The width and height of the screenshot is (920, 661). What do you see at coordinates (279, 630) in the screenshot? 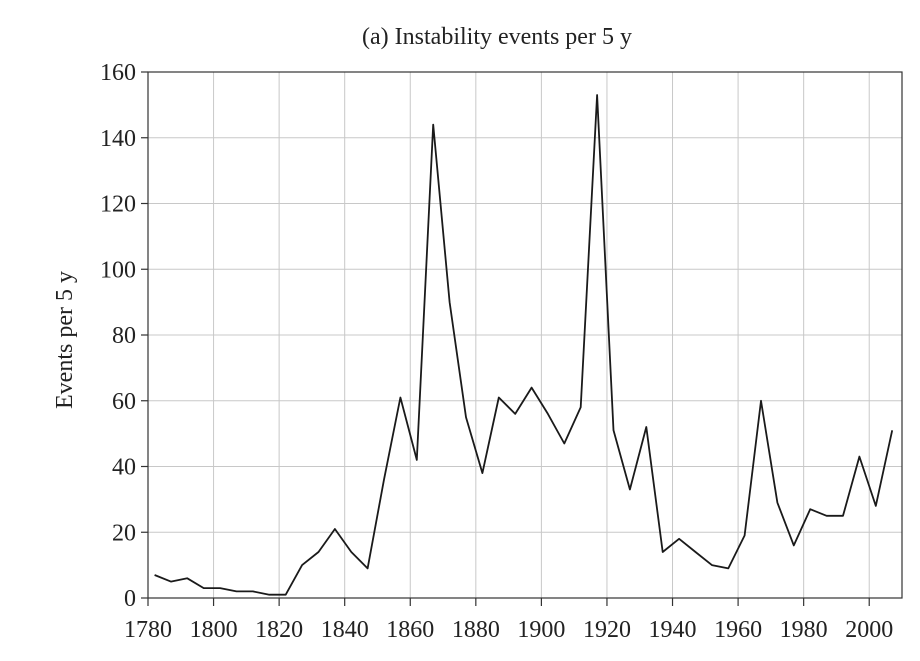
I see `x-tick-label: 1820` at bounding box center [279, 630].